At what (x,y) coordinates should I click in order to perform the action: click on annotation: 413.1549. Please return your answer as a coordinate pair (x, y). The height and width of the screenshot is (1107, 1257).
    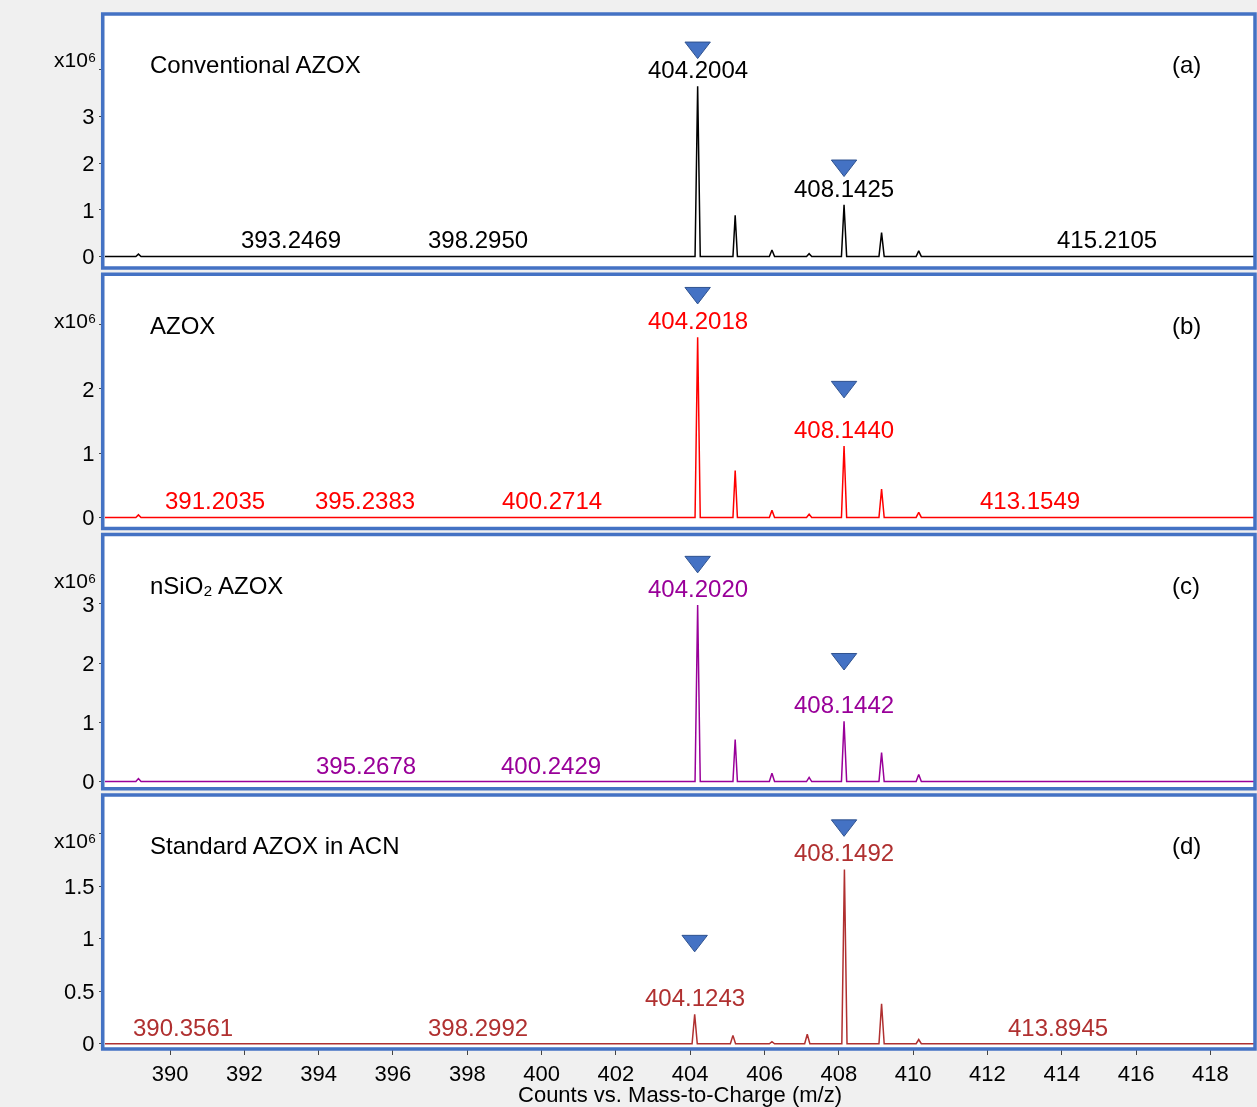
    Looking at the image, I should click on (1030, 500).